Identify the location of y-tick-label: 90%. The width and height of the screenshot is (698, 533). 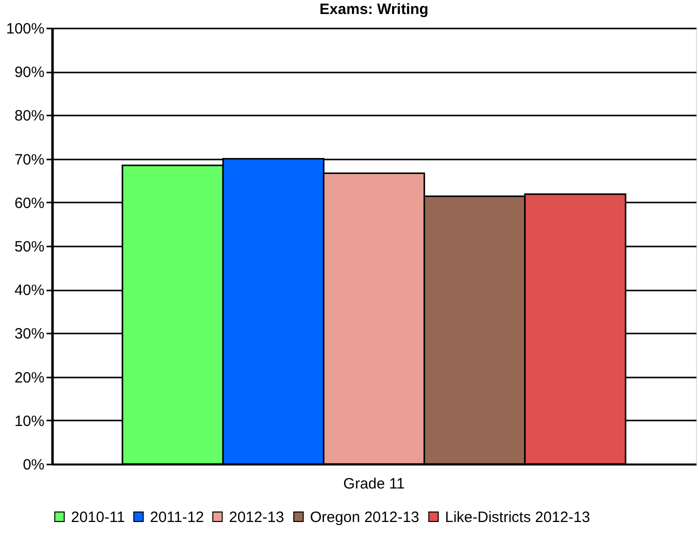
(29, 73).